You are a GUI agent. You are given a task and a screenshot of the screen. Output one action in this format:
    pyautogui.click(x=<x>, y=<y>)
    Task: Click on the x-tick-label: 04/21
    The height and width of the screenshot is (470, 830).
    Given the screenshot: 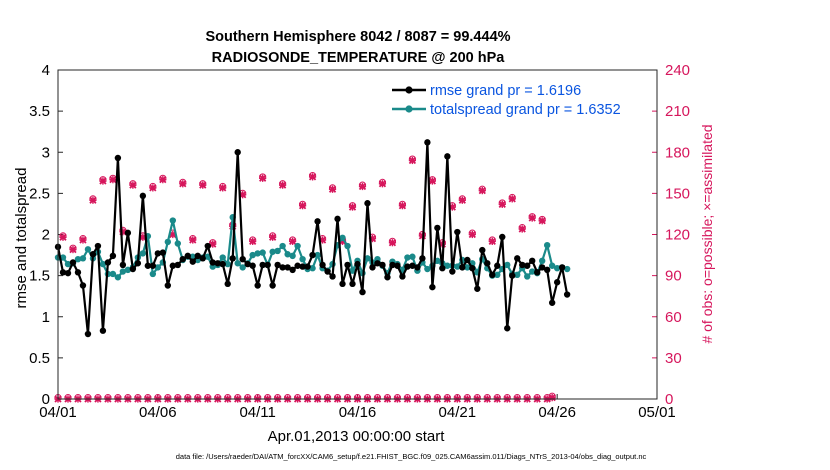 What is the action you would take?
    pyautogui.click(x=458, y=412)
    